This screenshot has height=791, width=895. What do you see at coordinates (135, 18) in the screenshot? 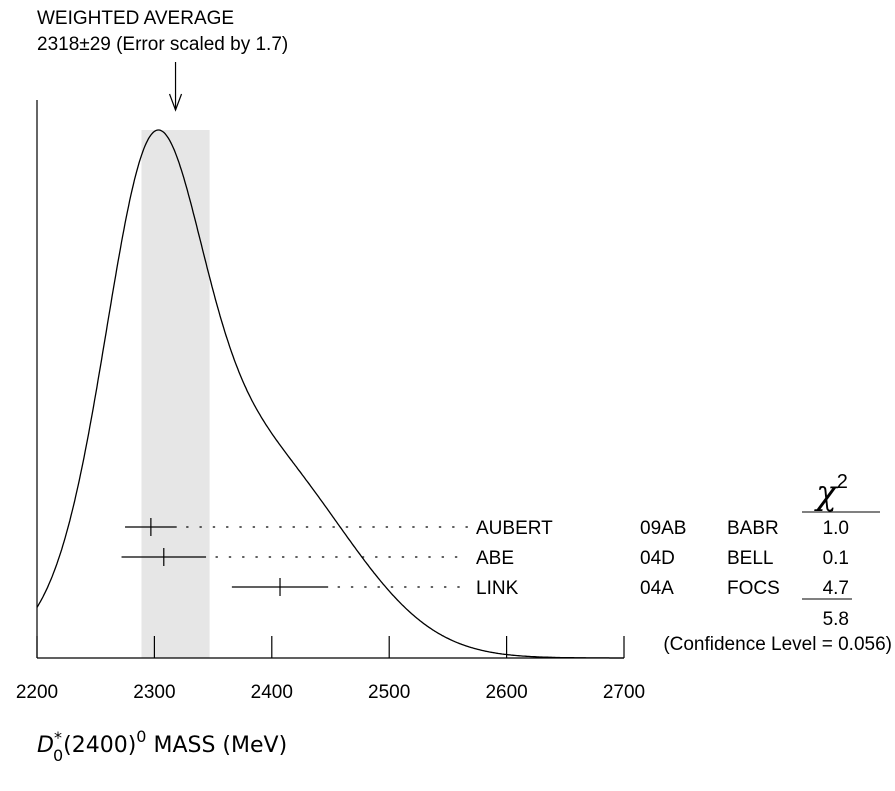
I see `header-line1: WEIGHTED AVERAGE` at bounding box center [135, 18].